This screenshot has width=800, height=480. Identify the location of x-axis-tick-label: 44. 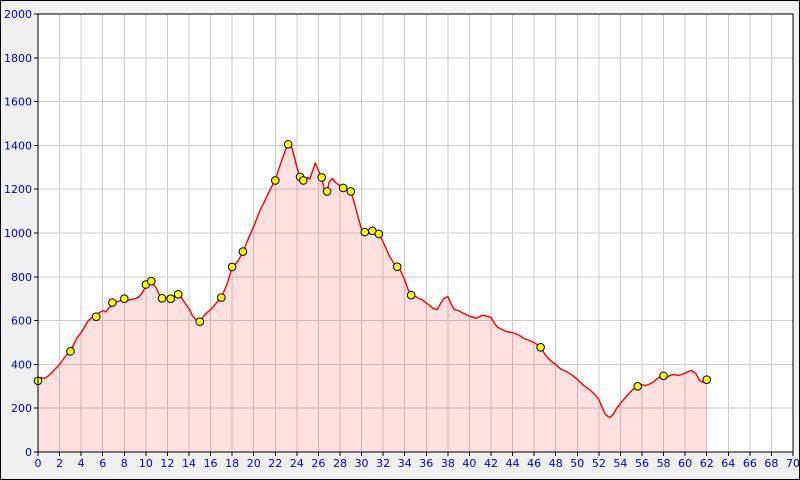
(513, 463).